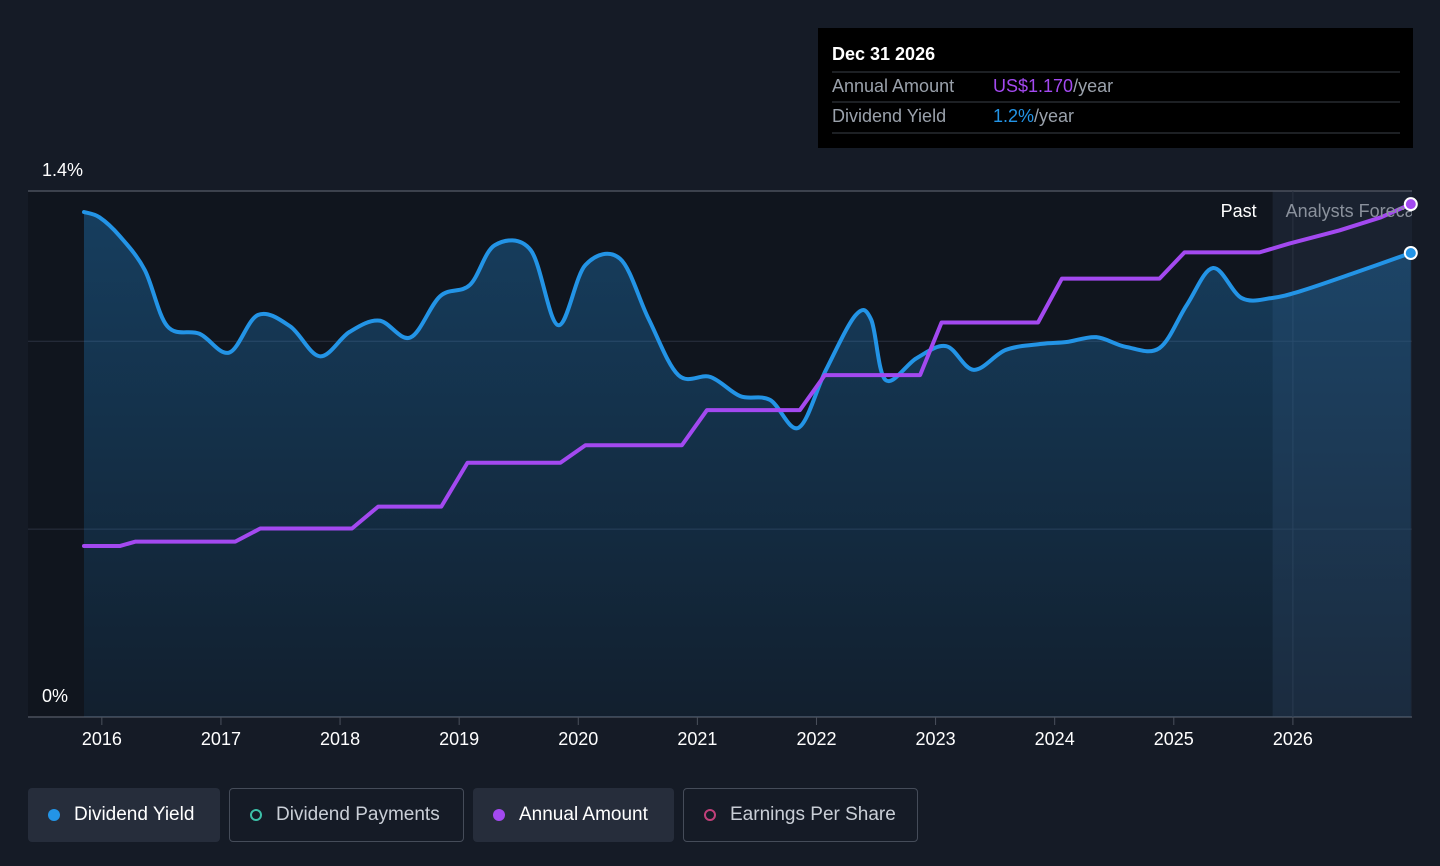 Image resolution: width=1440 pixels, height=866 pixels. Describe the element at coordinates (889, 116) in the screenshot. I see `tooltip-label: Dividend Yield` at that location.